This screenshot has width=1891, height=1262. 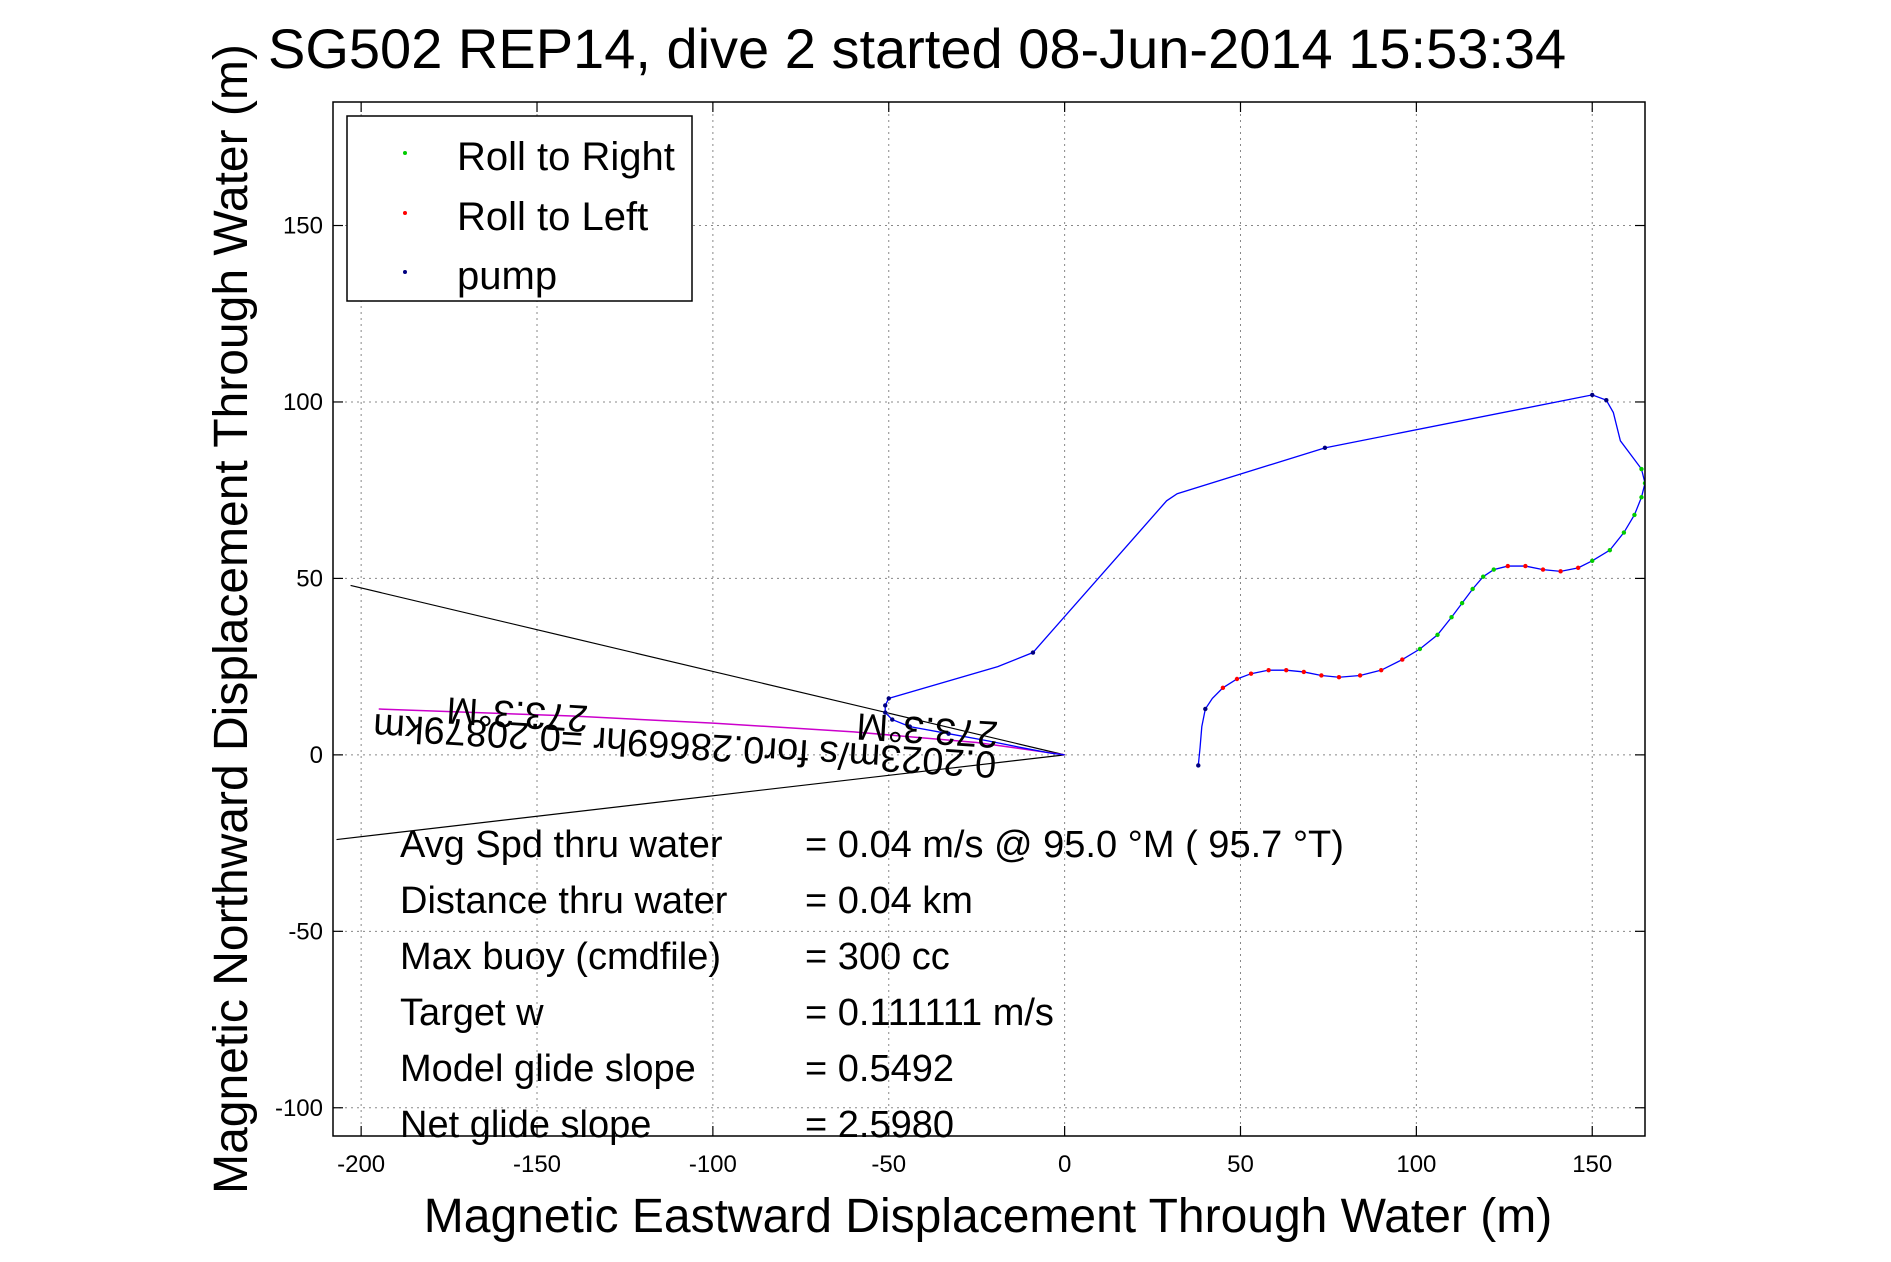 What do you see at coordinates (1264, 580) in the screenshot?
I see `track-line` at bounding box center [1264, 580].